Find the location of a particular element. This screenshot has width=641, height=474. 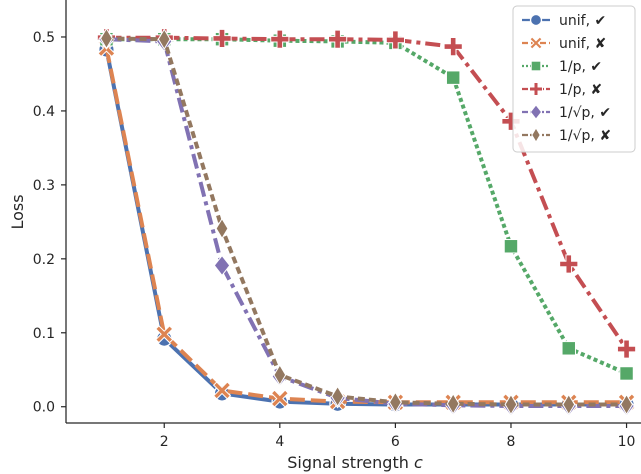

legend-item: 1/p, ✘ is located at coordinates (562, 90).